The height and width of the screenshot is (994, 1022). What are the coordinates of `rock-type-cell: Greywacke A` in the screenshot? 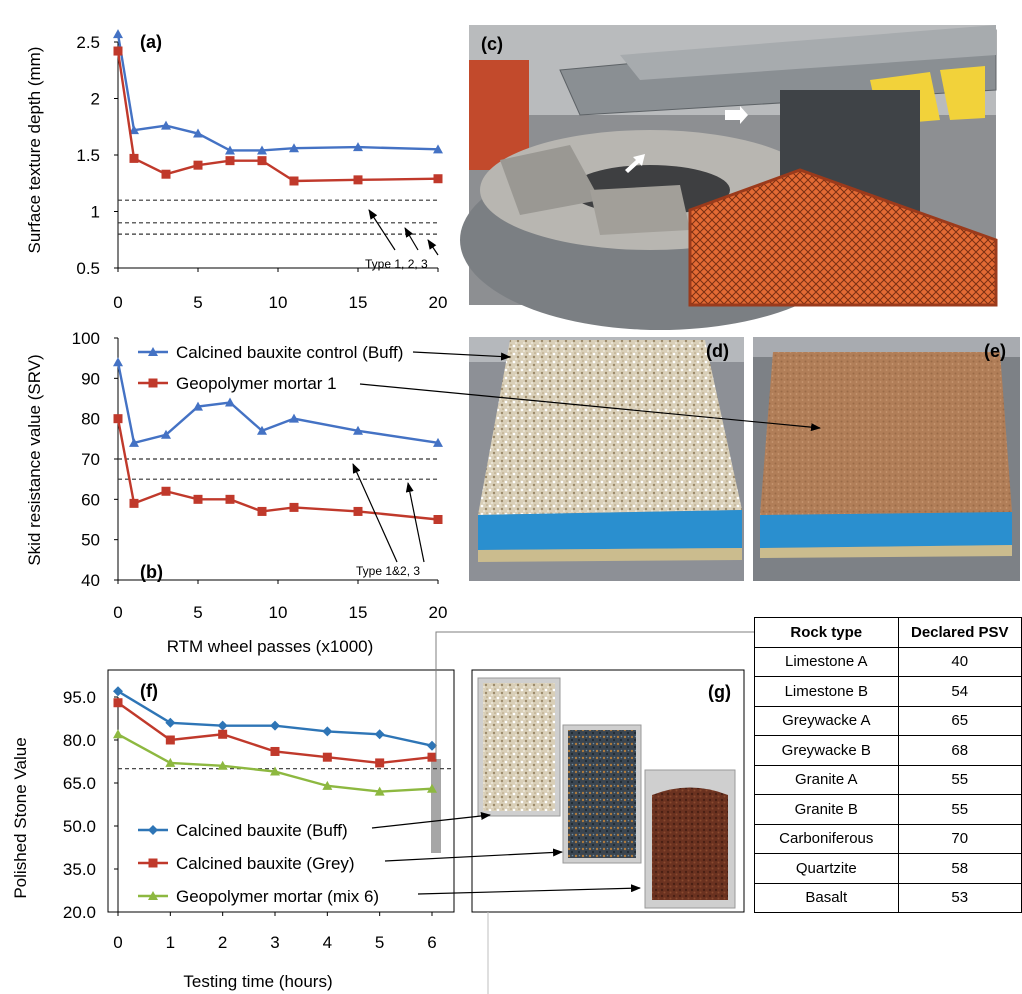 It's located at (826, 720).